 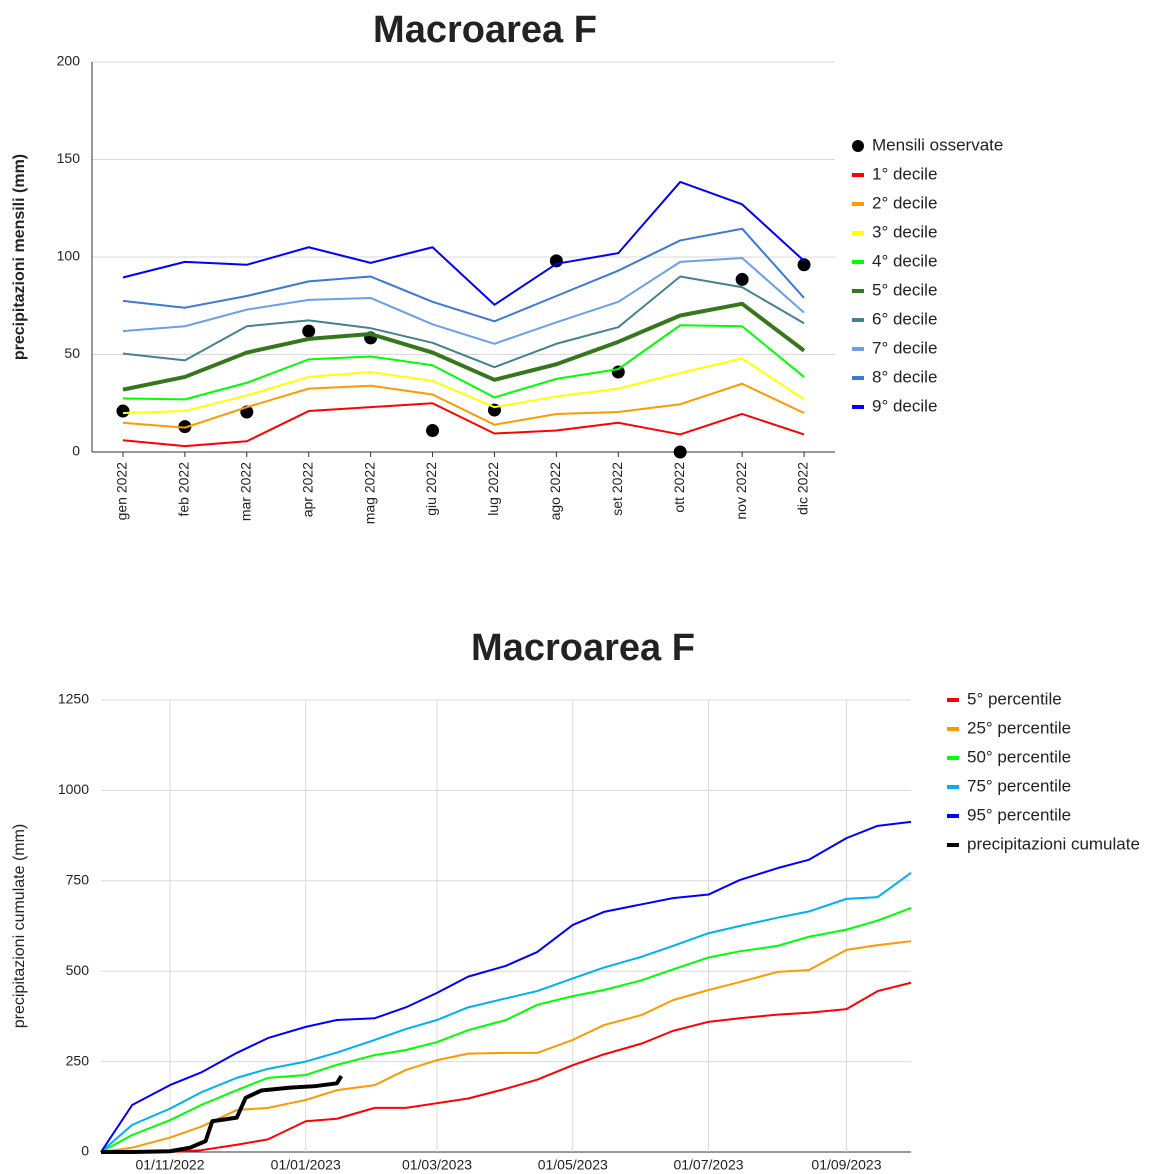 What do you see at coordinates (904, 289) in the screenshot?
I see `legend-label: 5° decile` at bounding box center [904, 289].